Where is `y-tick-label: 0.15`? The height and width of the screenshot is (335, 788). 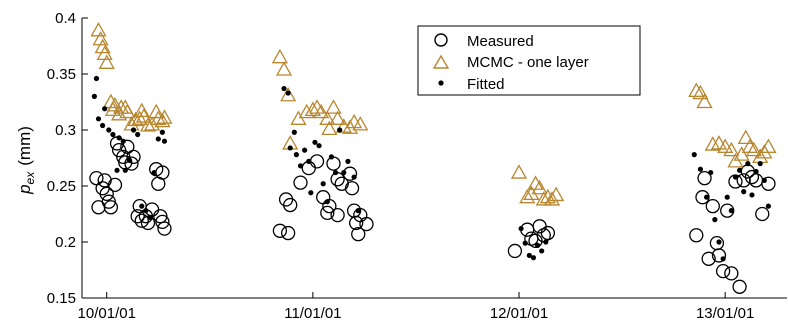 y-tick-label: 0.15 is located at coordinates (61, 298).